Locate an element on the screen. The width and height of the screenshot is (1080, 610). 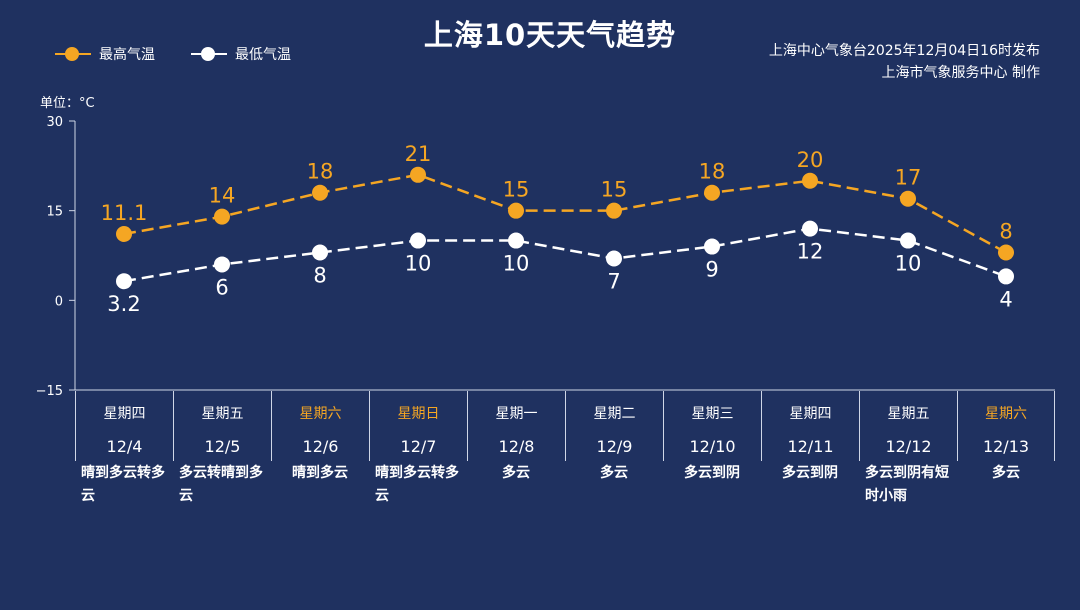
day-column: 星期五 12/12 is located at coordinates (908, 426).